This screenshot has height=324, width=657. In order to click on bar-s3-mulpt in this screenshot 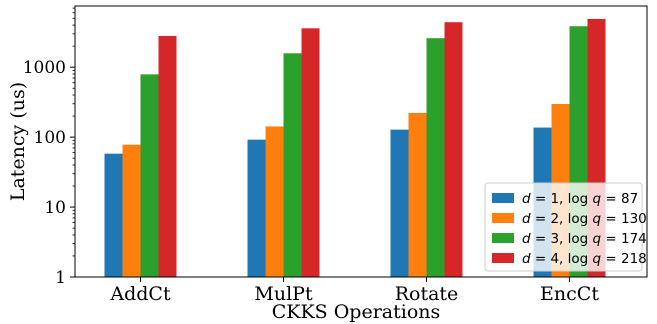, I will do `click(292, 165)`.